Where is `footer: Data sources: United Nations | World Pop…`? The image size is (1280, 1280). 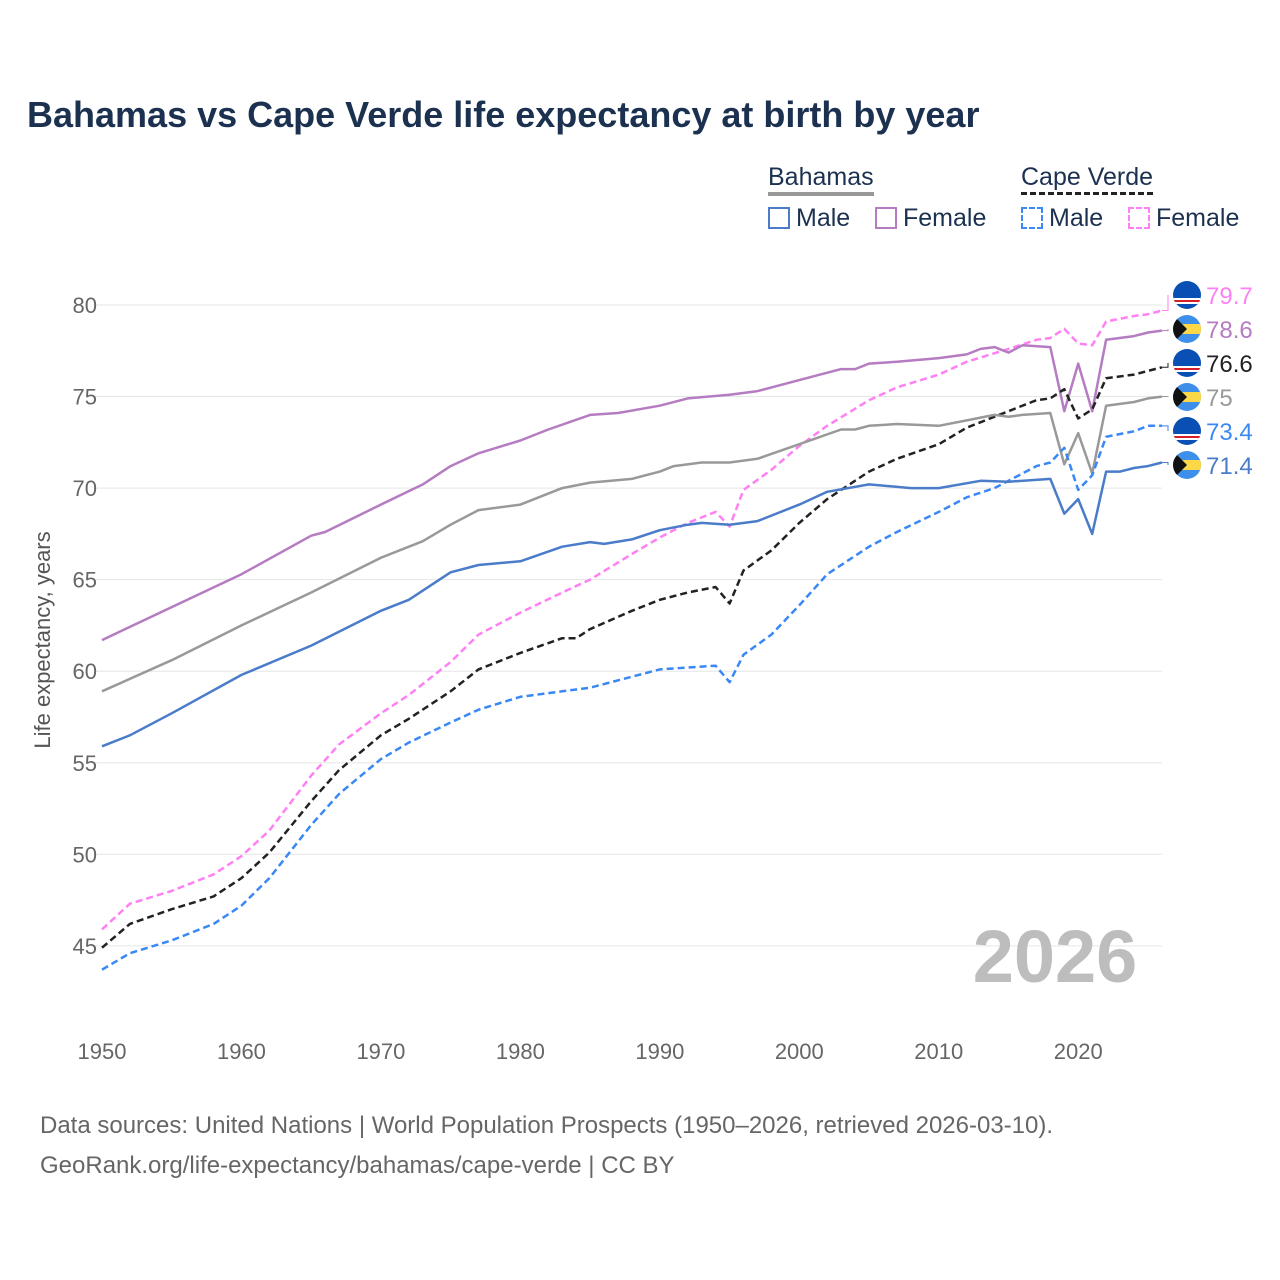 footer: Data sources: United Nations | World Pop… is located at coordinates (546, 1146).